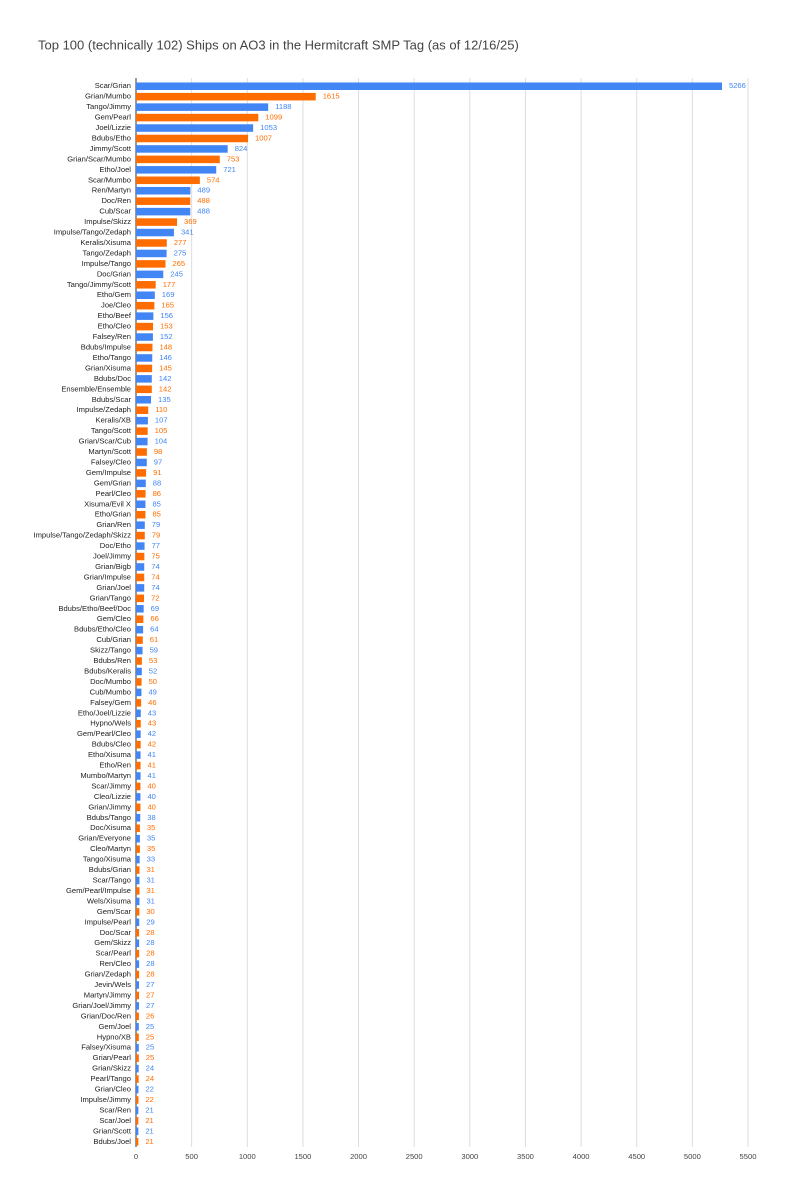 Image resolution: width=789 pixels, height=1200 pixels. Describe the element at coordinates (636, 1156) in the screenshot. I see `x-tick-label: 4500` at that location.